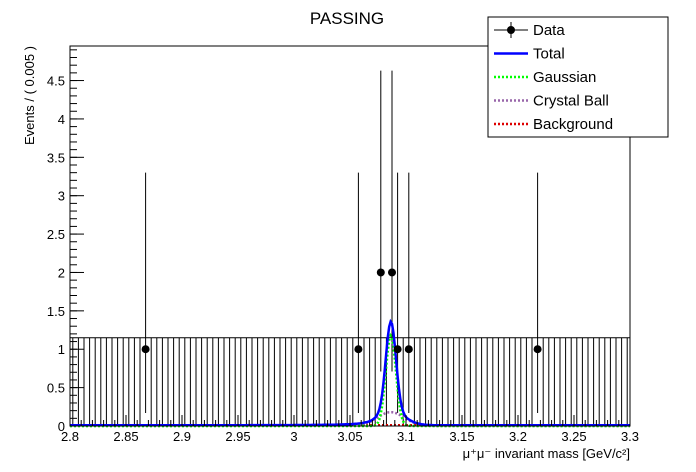  What do you see at coordinates (56, 234) in the screenshot?
I see `y-tick-label: 2.5` at bounding box center [56, 234].